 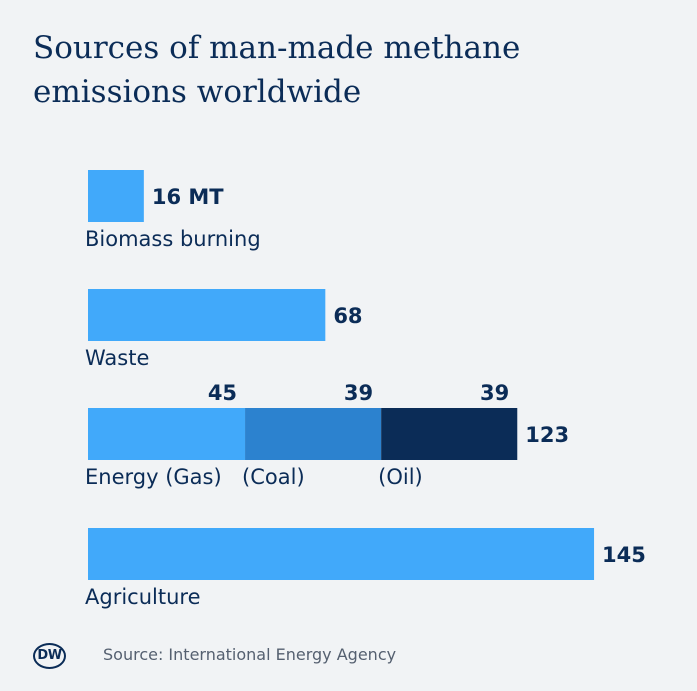 What do you see at coordinates (173, 239) in the screenshot?
I see `bar-category-label: Biomass burning` at bounding box center [173, 239].